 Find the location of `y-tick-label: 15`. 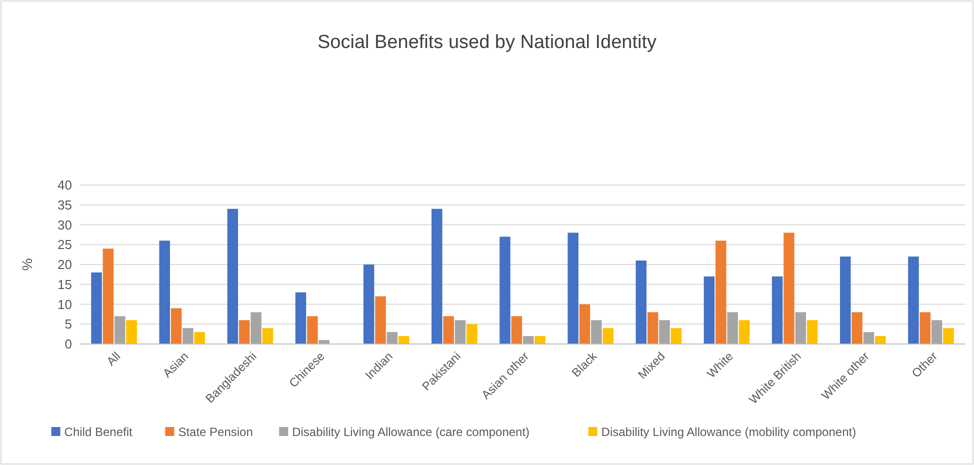

y-tick-label: 15 is located at coordinates (65, 284).